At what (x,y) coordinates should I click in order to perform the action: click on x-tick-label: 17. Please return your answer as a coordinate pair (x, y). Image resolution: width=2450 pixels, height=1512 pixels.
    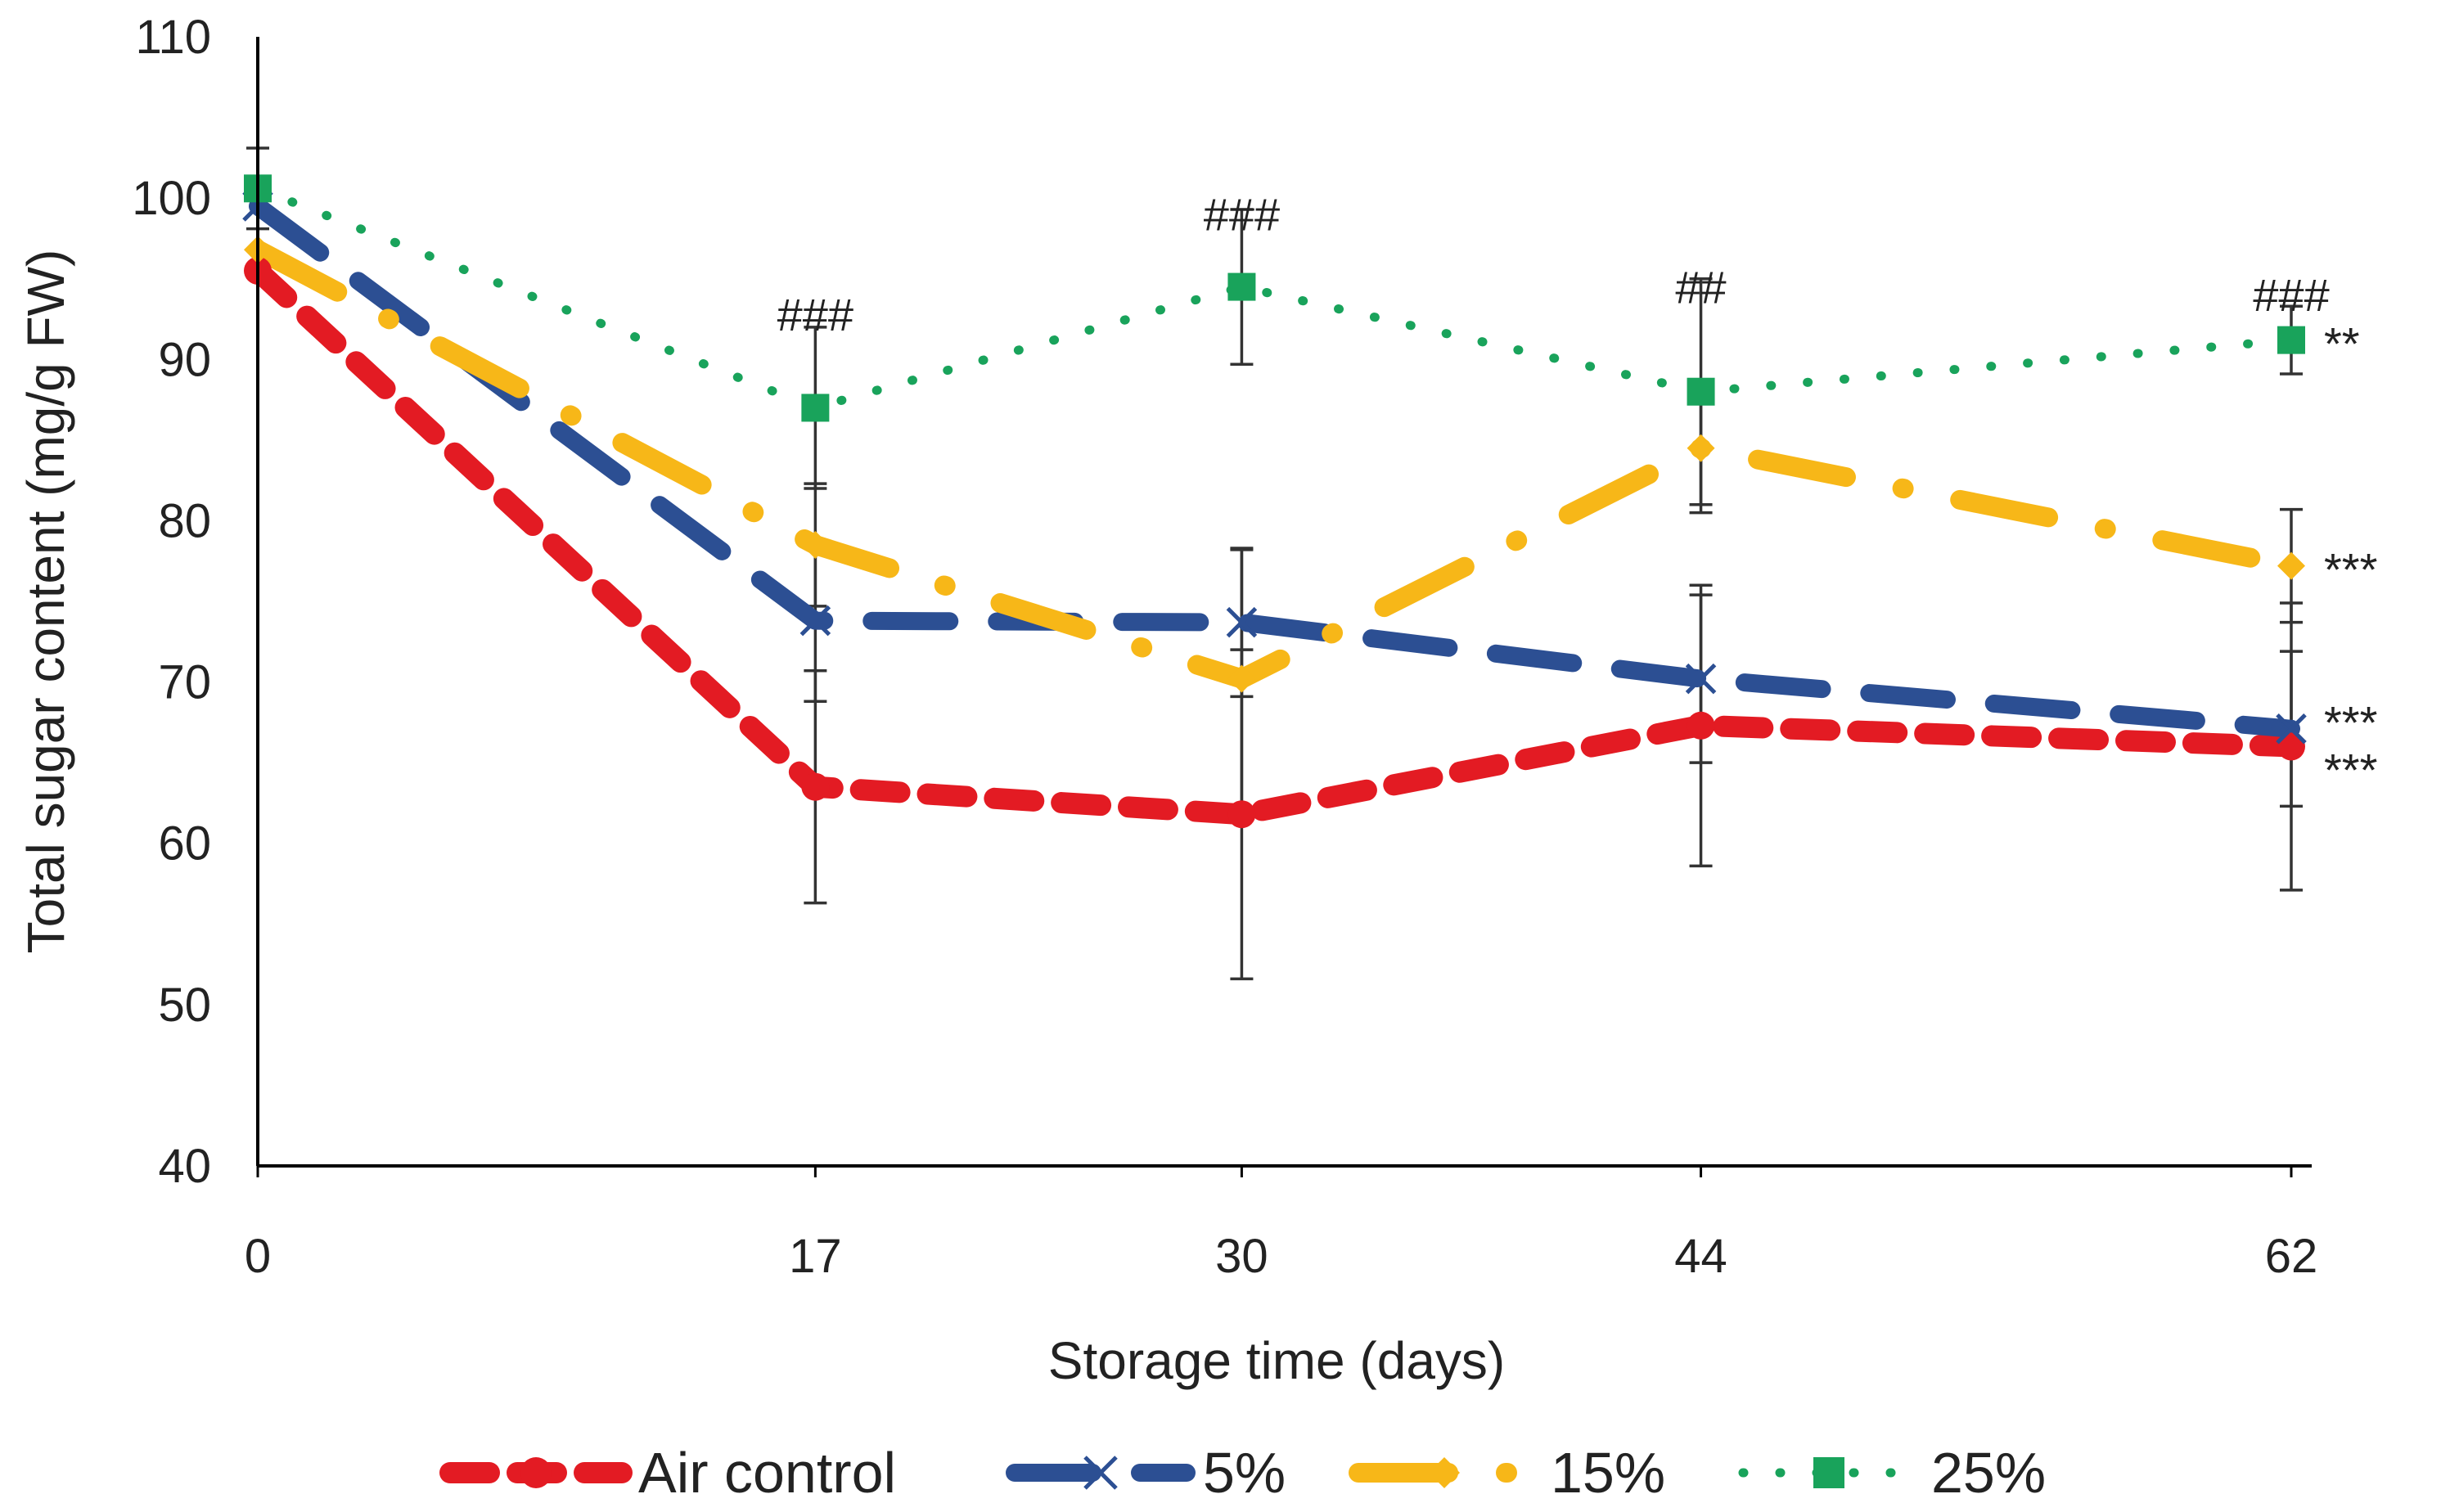
    Looking at the image, I should click on (815, 1257).